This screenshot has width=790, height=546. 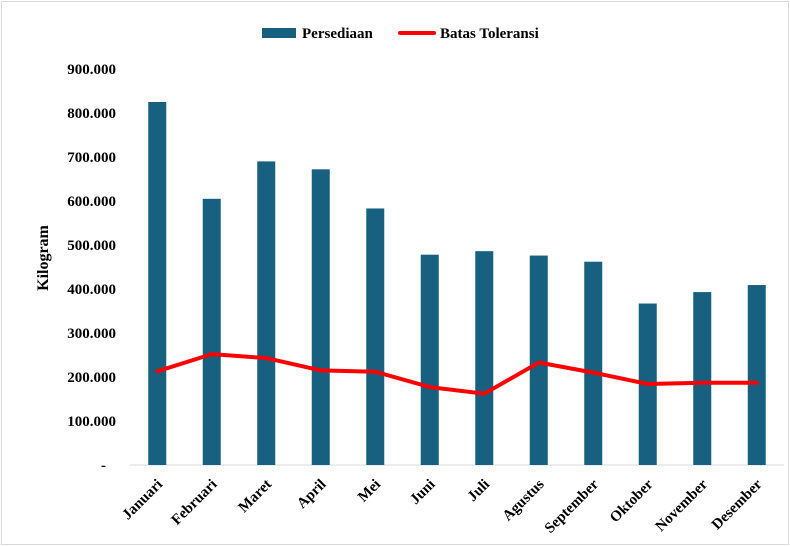 I want to click on bar-agustus, so click(x=538, y=360).